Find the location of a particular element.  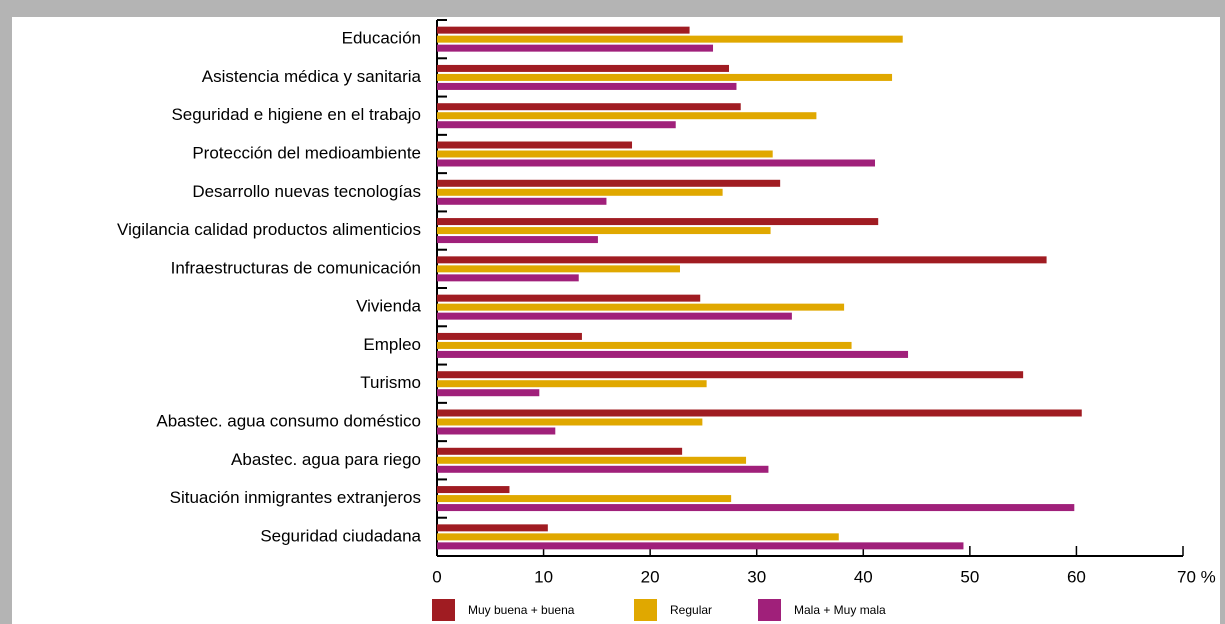

x-tick-label: 70 % is located at coordinates (1196, 576).